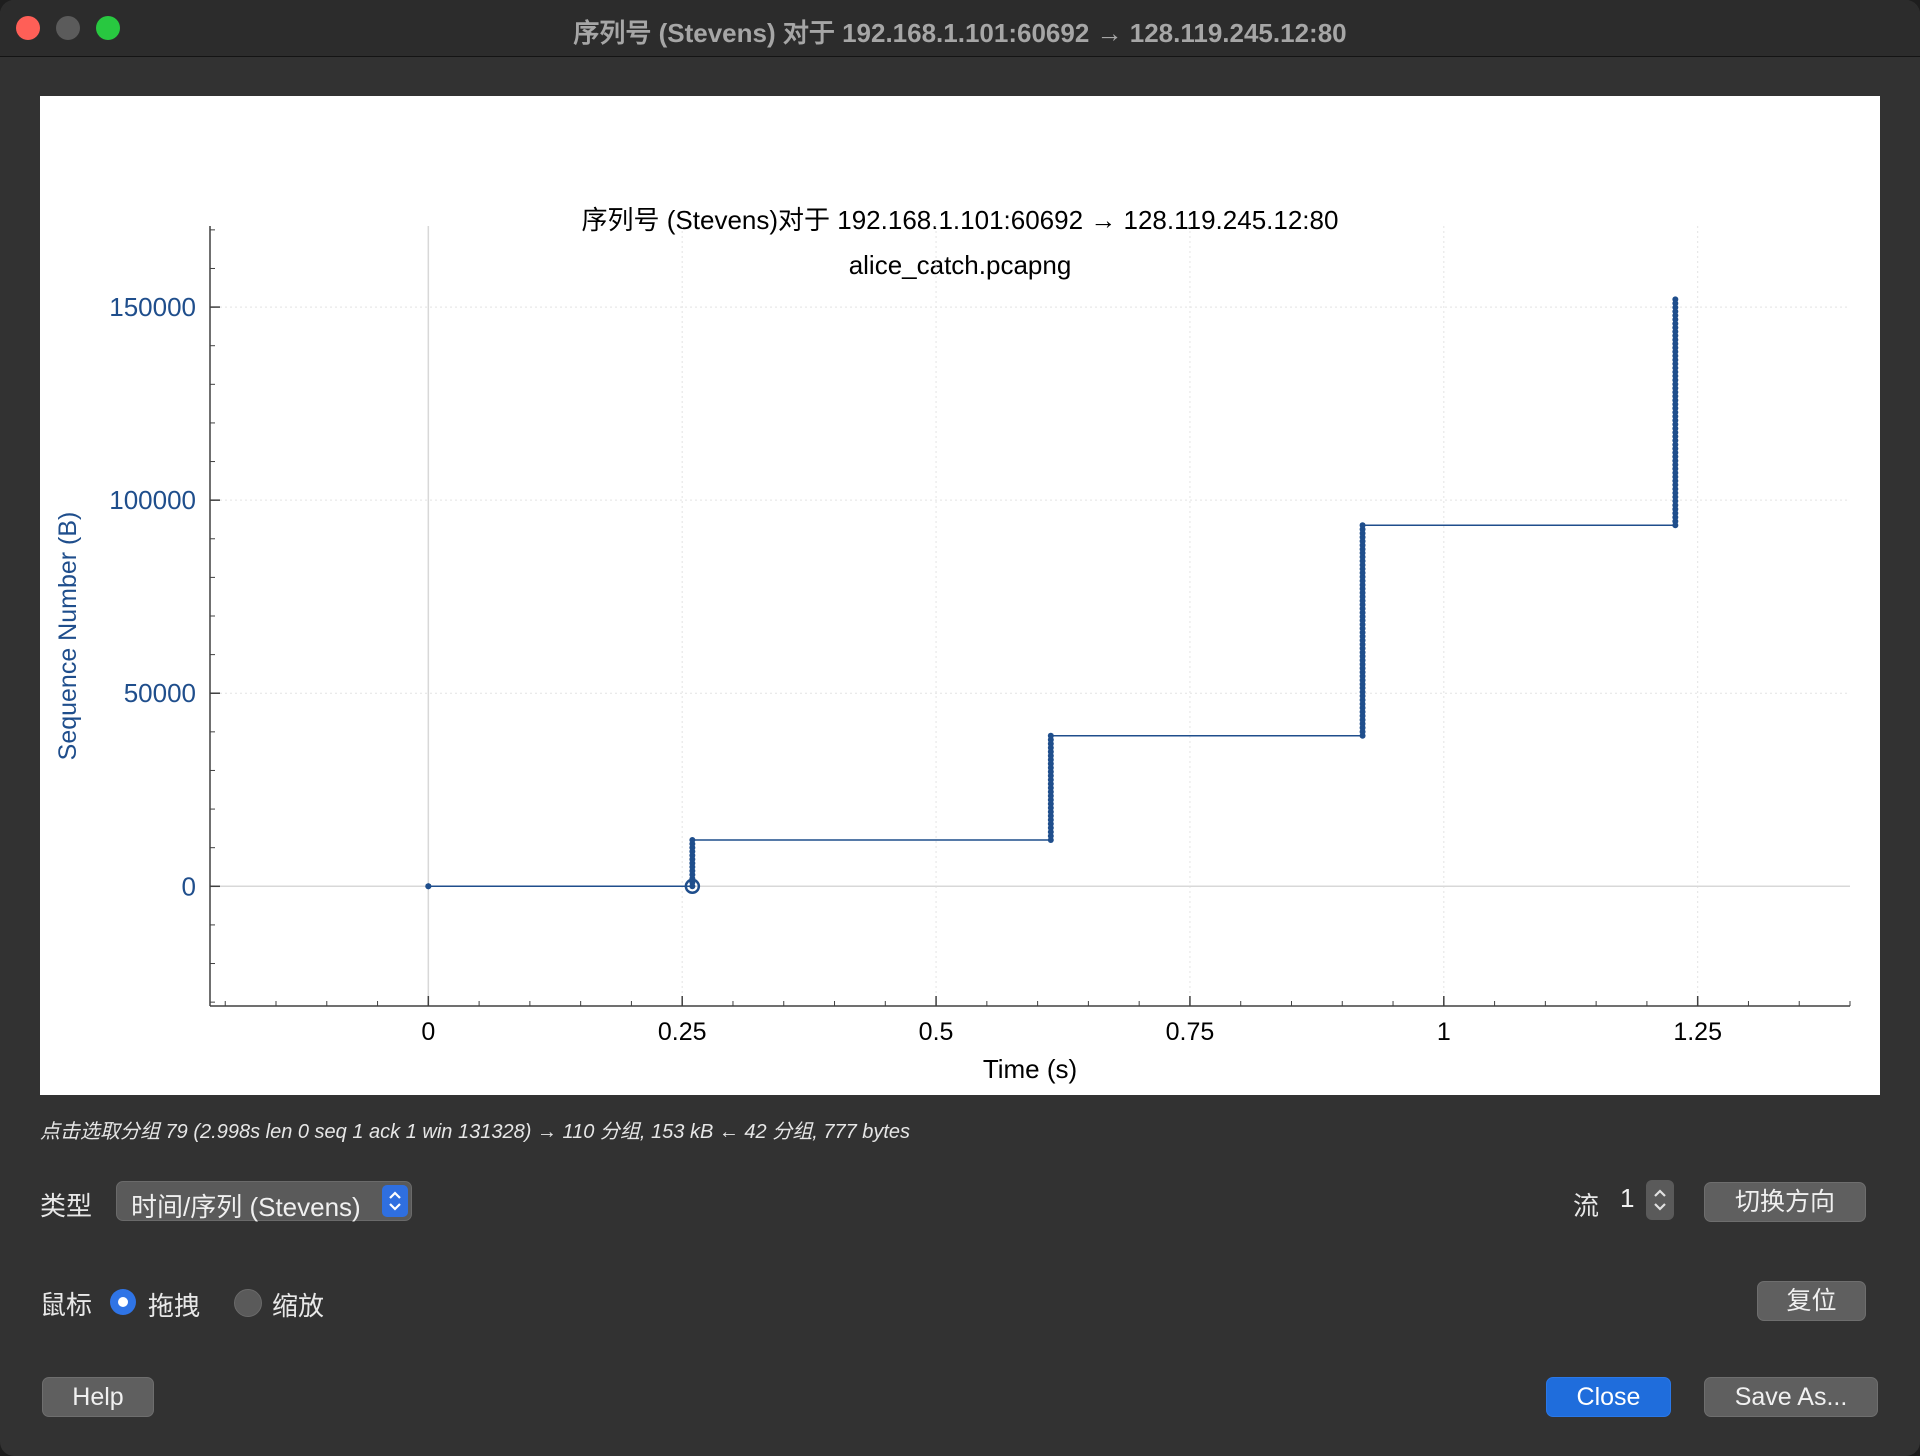 The width and height of the screenshot is (1920, 1456). What do you see at coordinates (28, 28) in the screenshot?
I see `close-window-icon` at bounding box center [28, 28].